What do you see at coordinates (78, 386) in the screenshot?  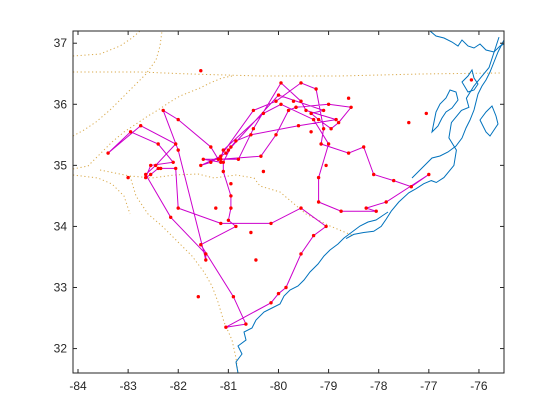 I see `x-tick-label: -84` at bounding box center [78, 386].